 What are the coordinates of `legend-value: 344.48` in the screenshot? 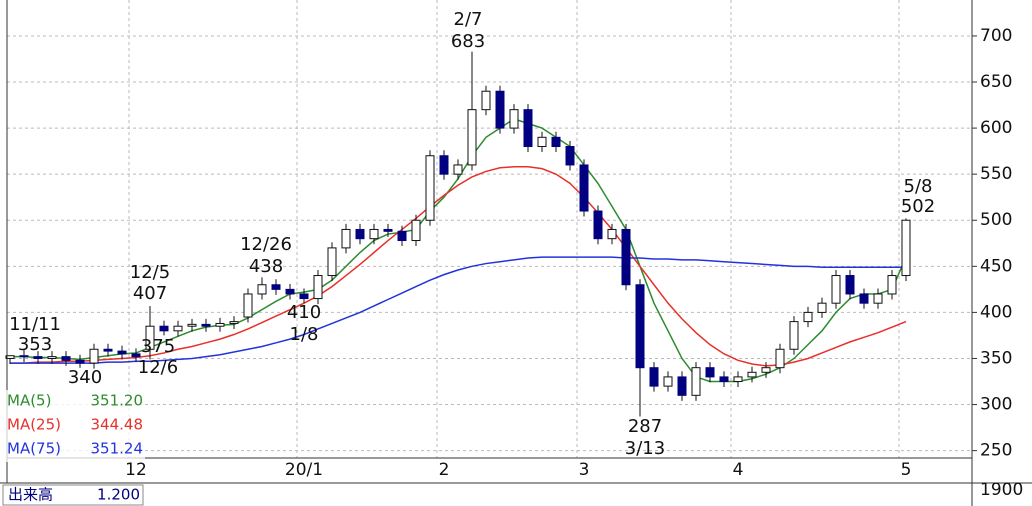 It's located at (117, 425).